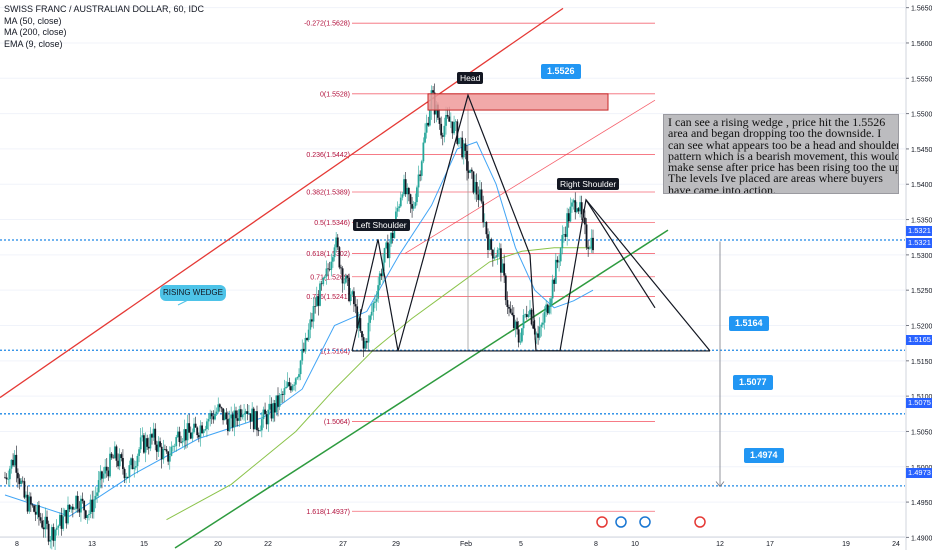 Image resolution: width=932 pixels, height=550 pixels. Describe the element at coordinates (722, 188) in the screenshot. I see `note-line: have came into action.` at that location.